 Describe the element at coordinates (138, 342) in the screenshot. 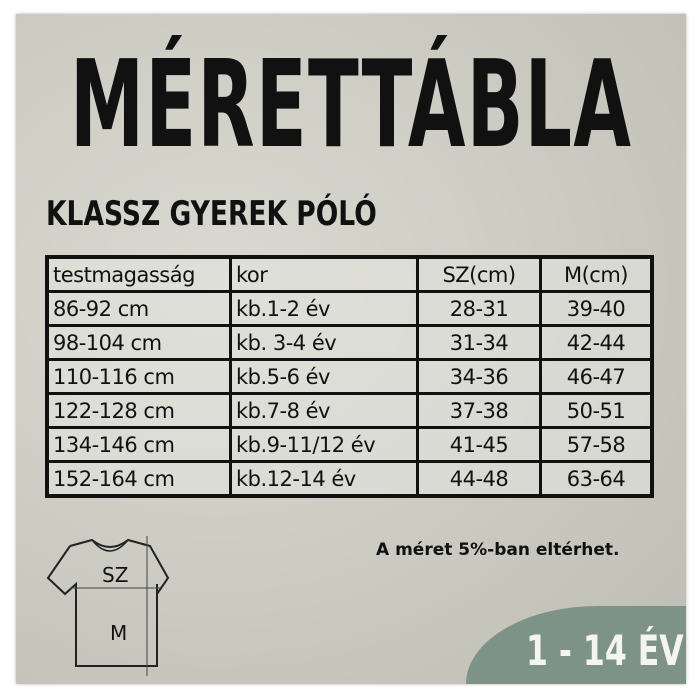

I see `cell-height: 98-104 cm` at that location.